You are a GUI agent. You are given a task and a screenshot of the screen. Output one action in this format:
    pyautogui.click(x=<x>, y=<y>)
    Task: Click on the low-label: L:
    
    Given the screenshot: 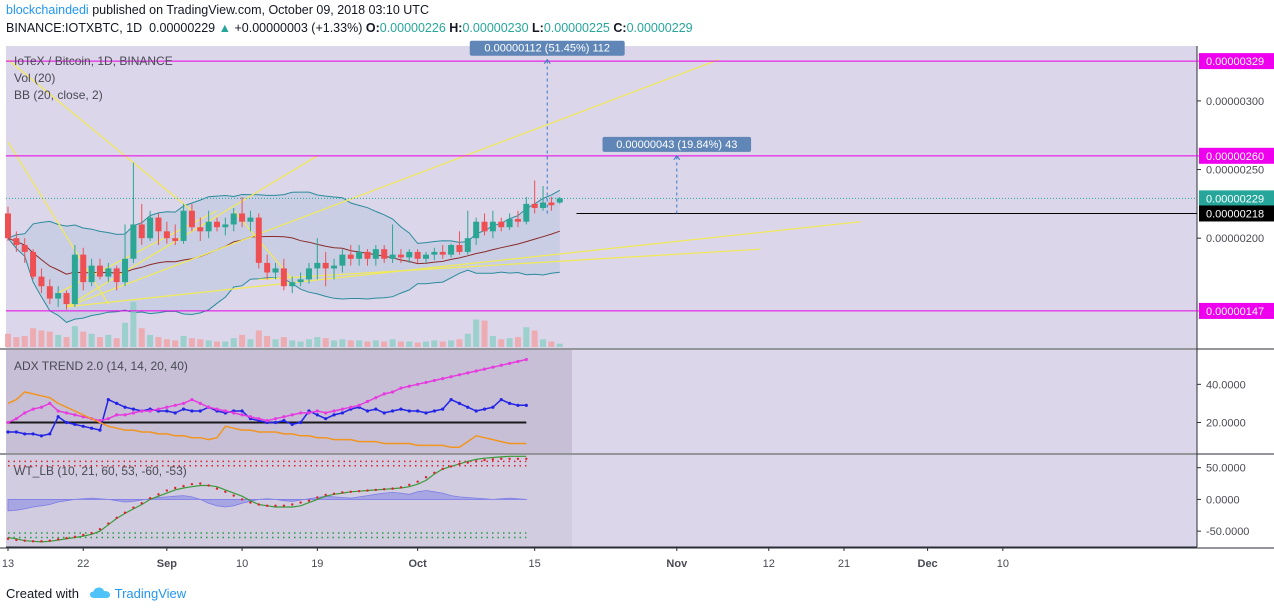 What is the action you would take?
    pyautogui.click(x=538, y=28)
    